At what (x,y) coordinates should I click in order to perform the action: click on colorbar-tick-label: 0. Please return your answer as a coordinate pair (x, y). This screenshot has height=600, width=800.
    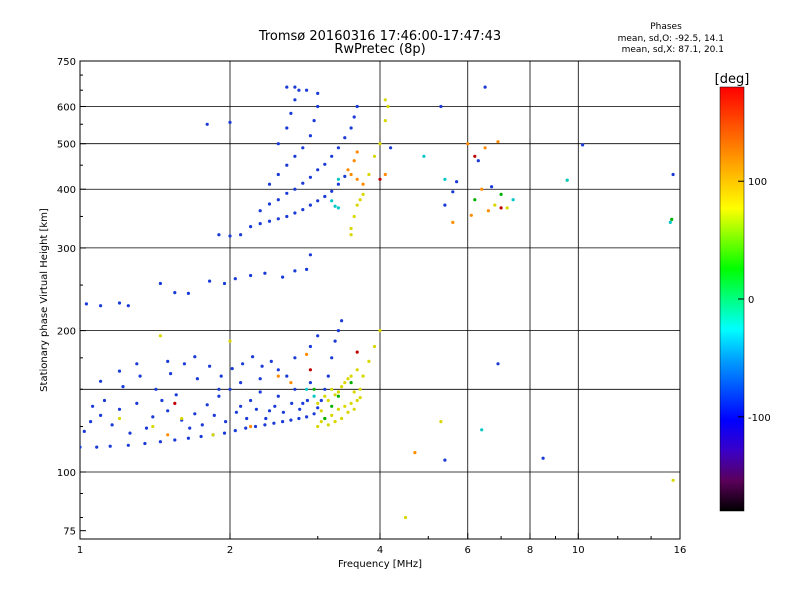
    Looking at the image, I should click on (751, 300).